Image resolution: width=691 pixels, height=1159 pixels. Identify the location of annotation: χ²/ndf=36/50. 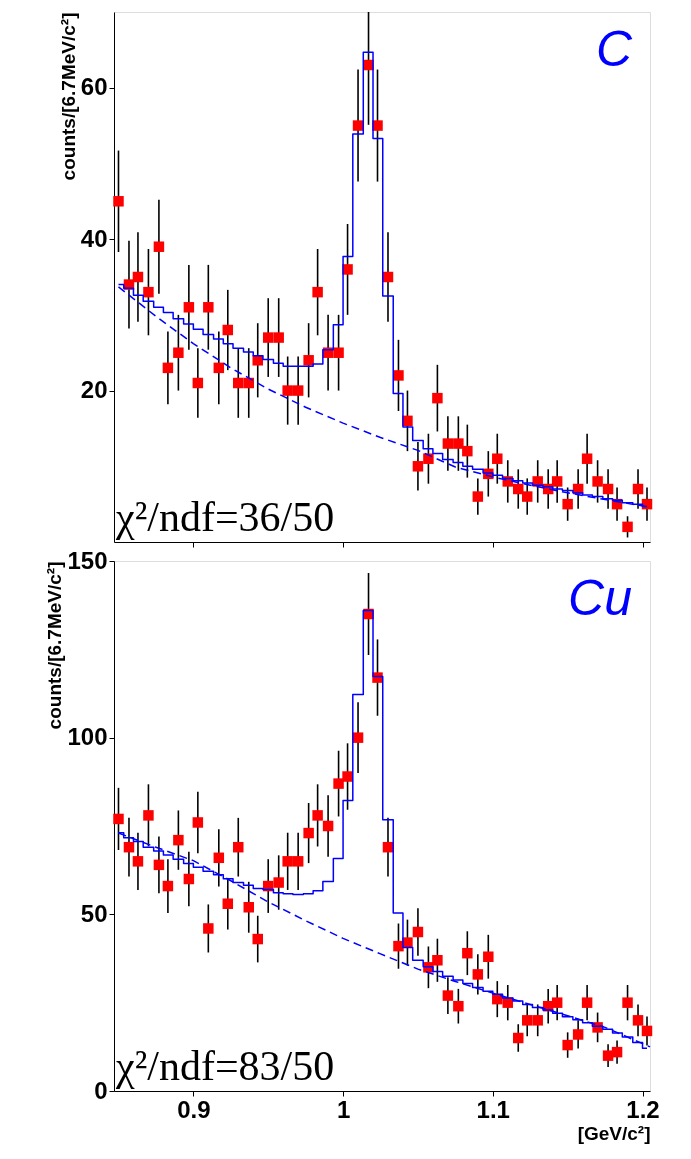
(225, 517).